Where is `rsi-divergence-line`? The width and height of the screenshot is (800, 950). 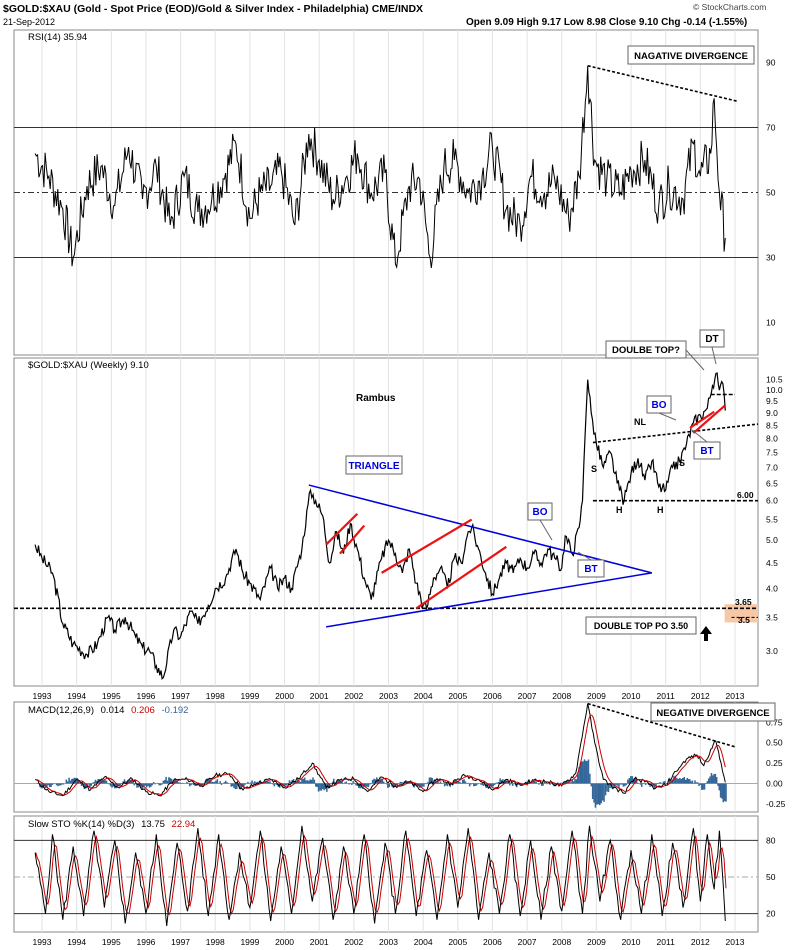
rsi-divergence-line is located at coordinates (663, 83).